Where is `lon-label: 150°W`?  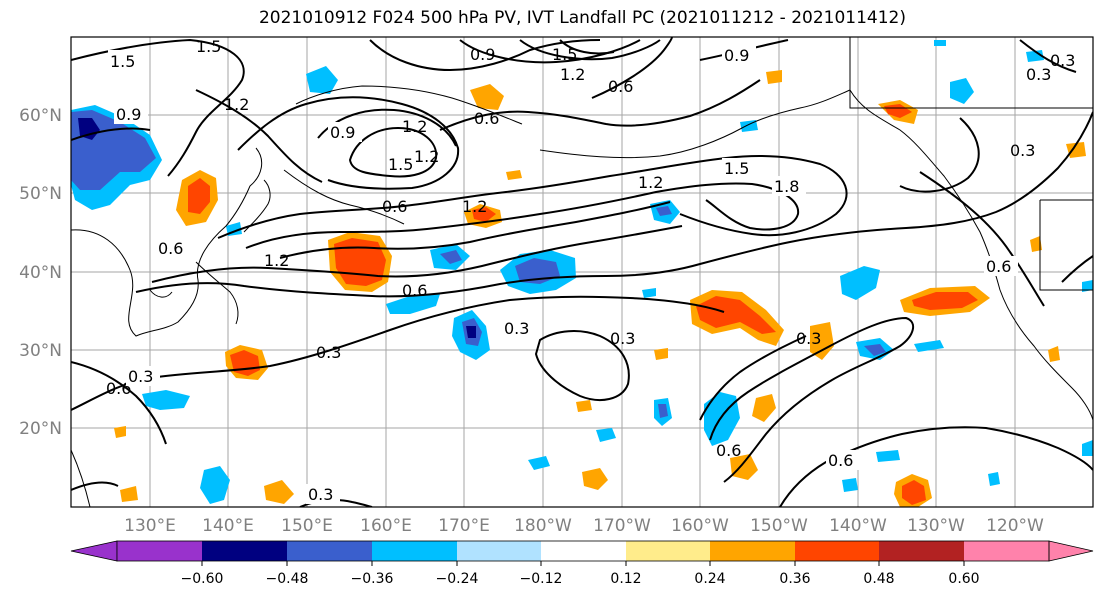 lon-label: 150°W is located at coordinates (779, 526).